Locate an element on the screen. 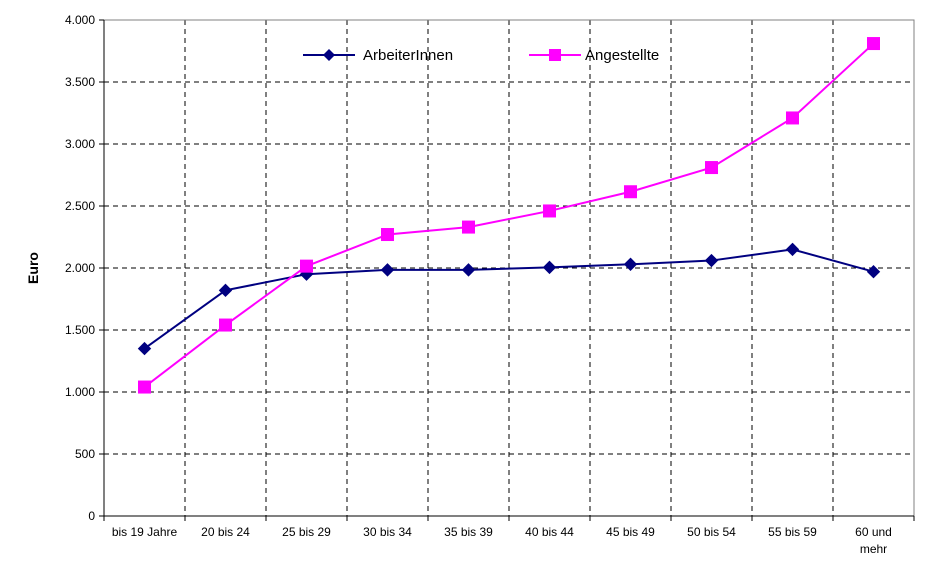 The width and height of the screenshot is (938, 561). y-tick-label: 0 is located at coordinates (91, 516).